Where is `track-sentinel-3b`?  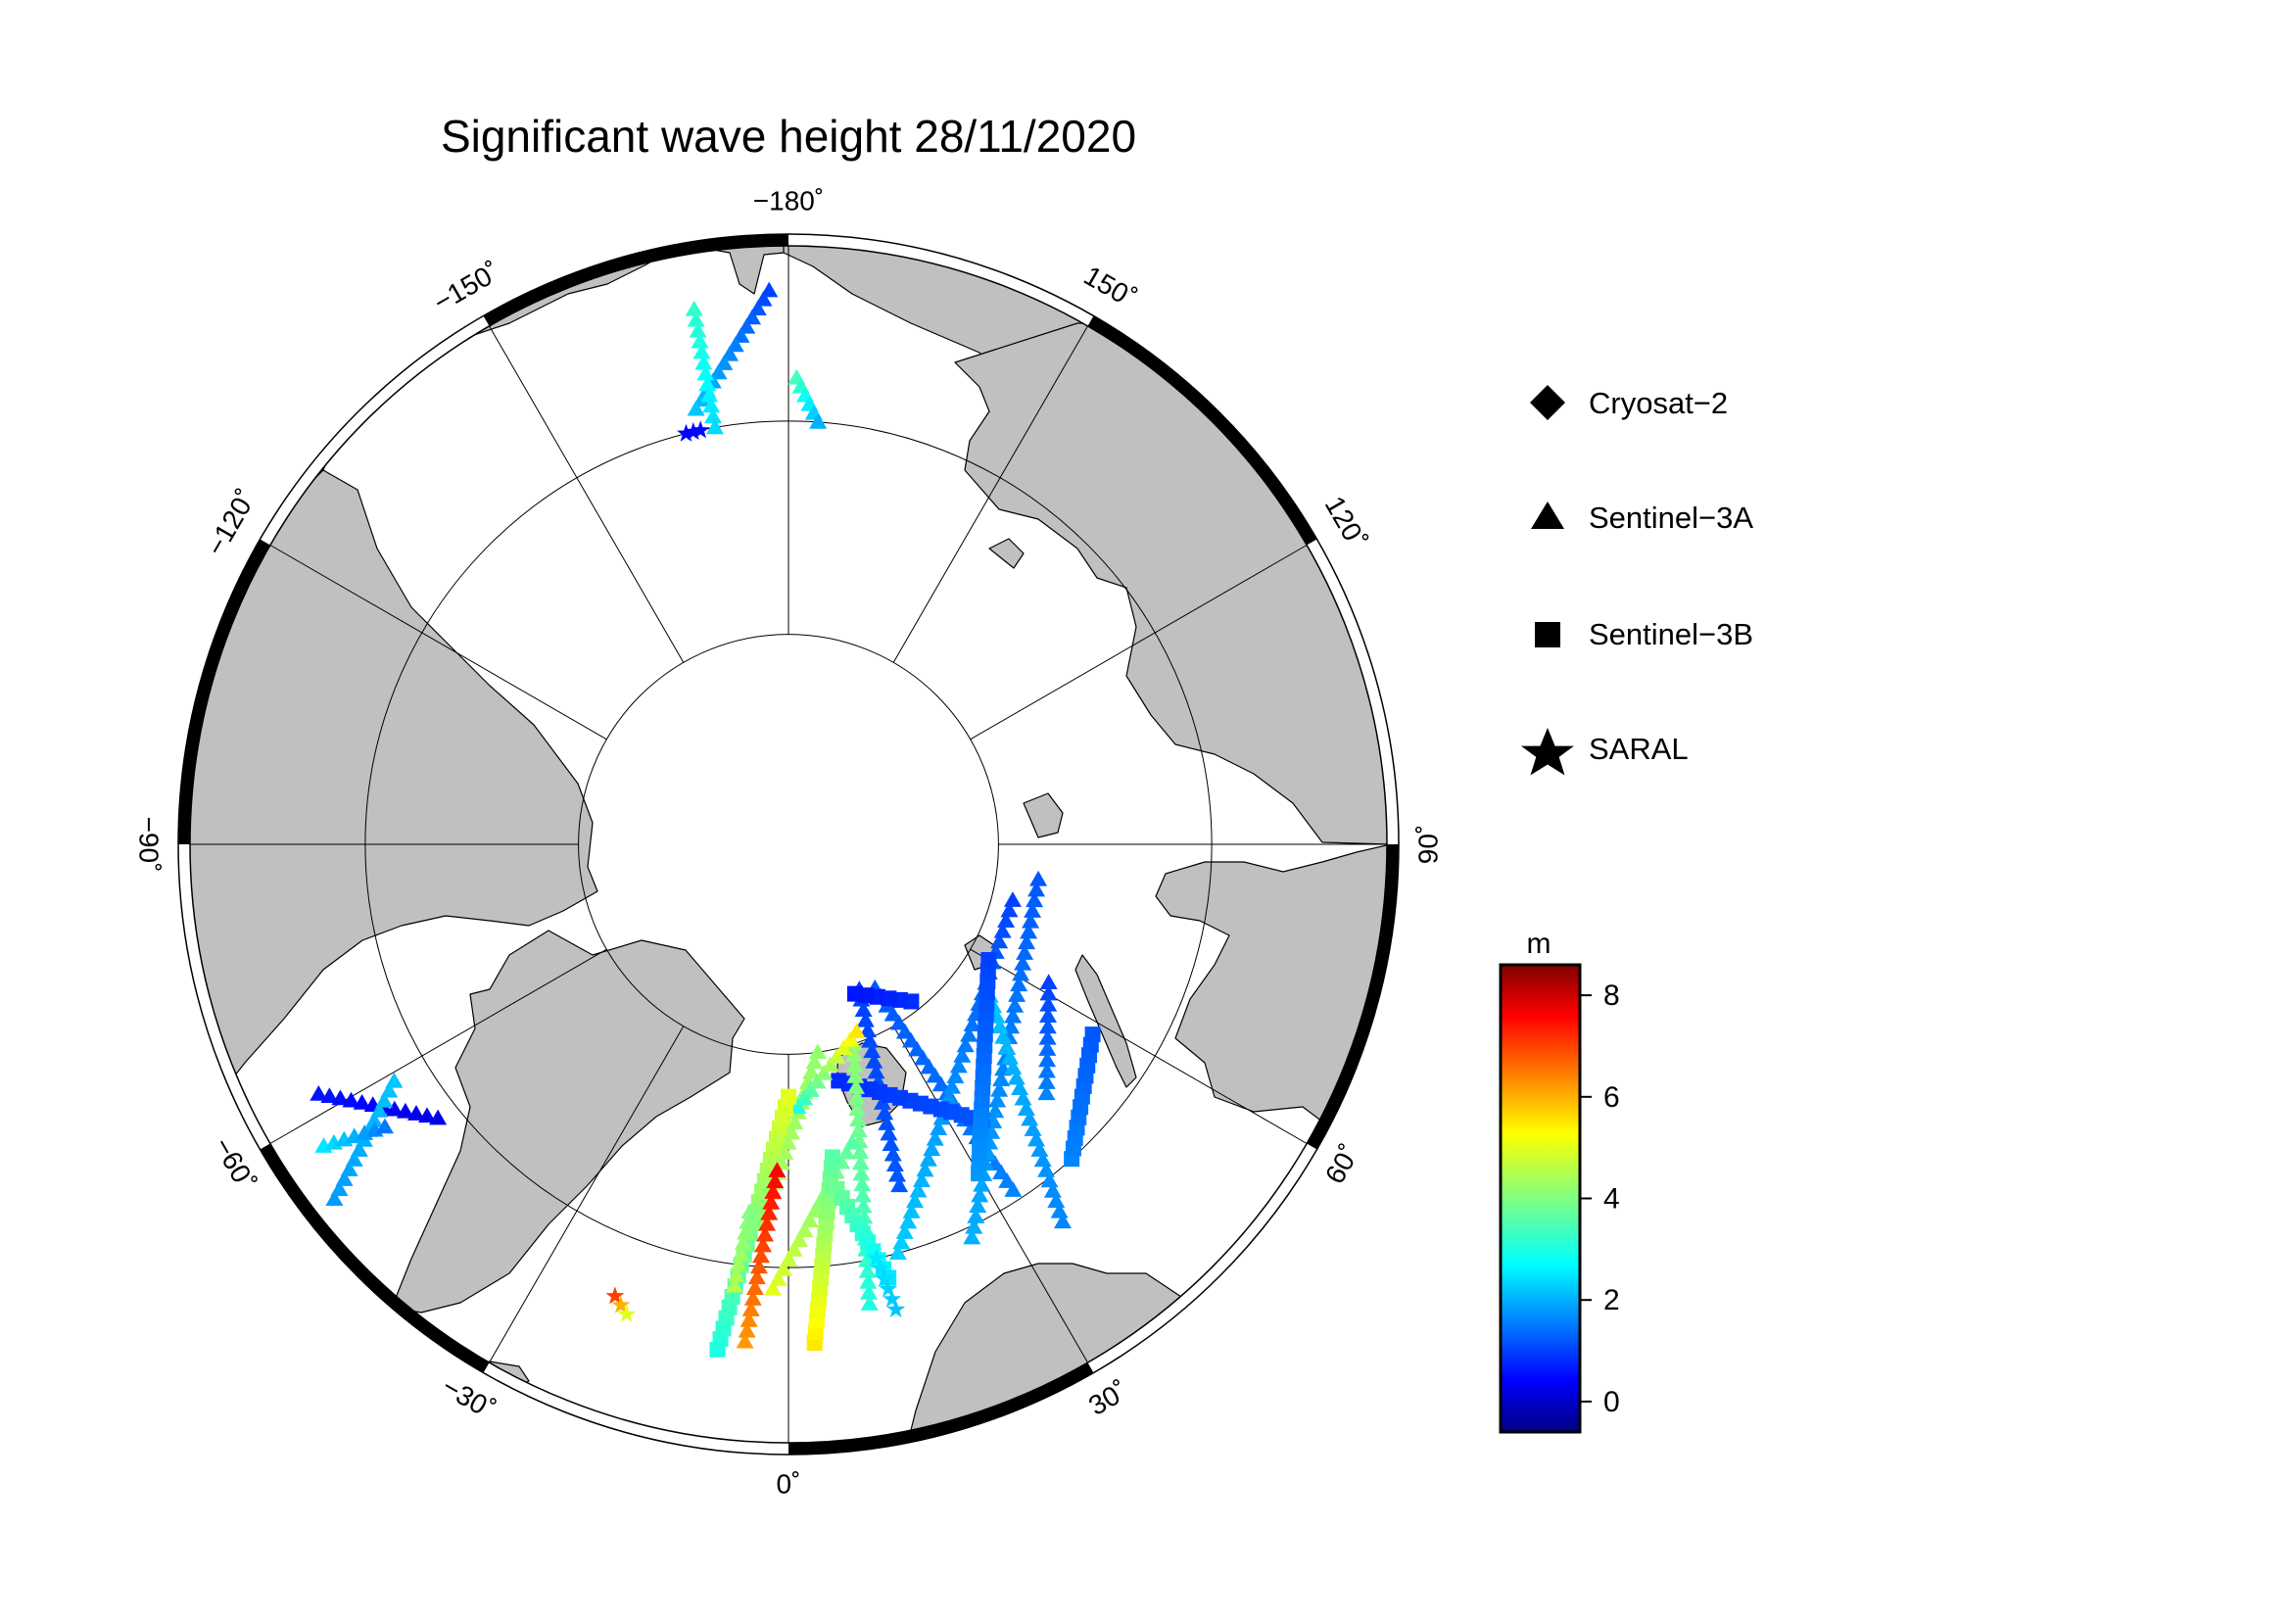
track-sentinel-3b is located at coordinates (883, 998).